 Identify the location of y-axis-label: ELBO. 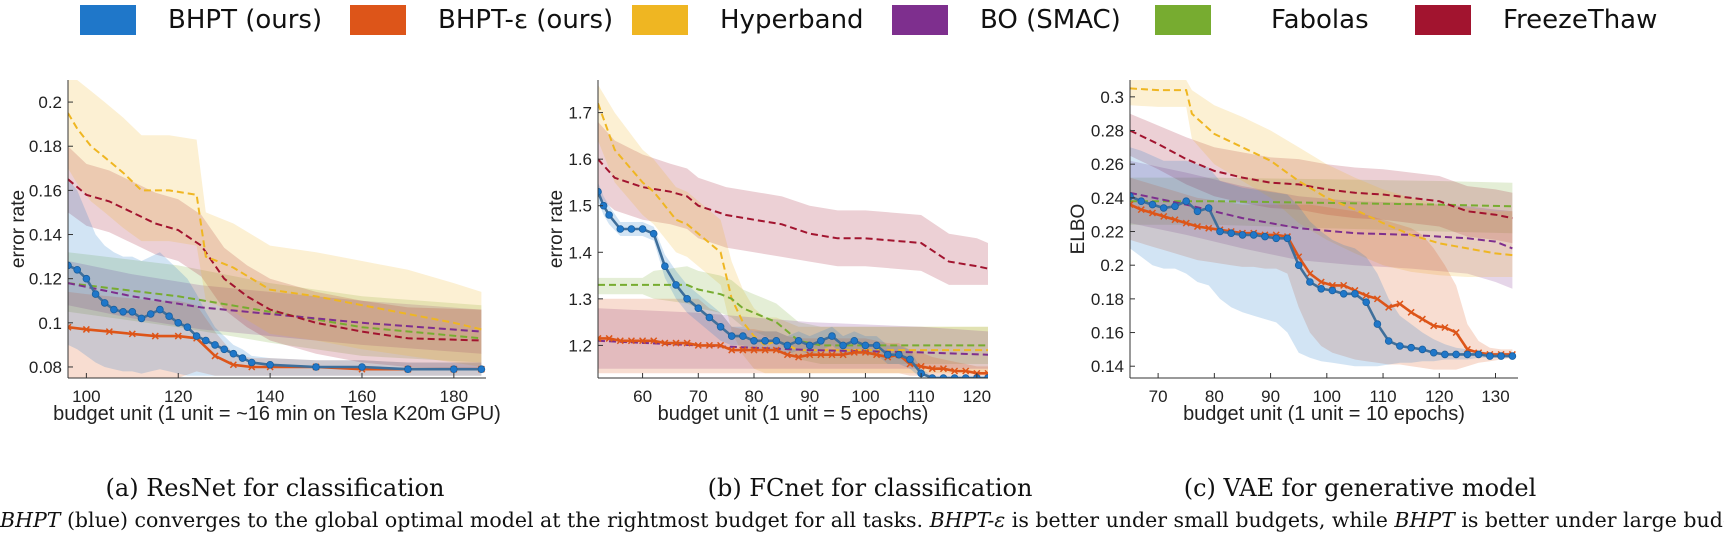
(1078, 229).